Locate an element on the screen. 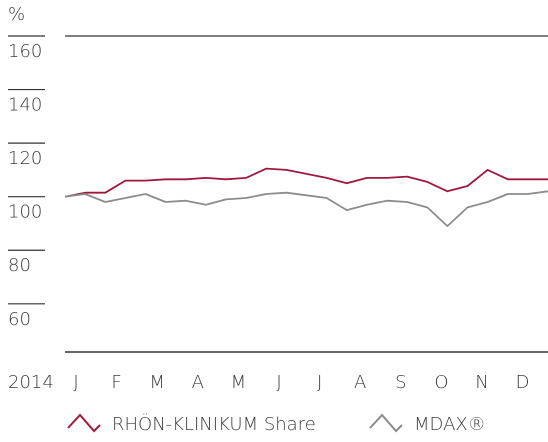 The width and height of the screenshot is (548, 442). y-tick-label: 100 is located at coordinates (25, 212).